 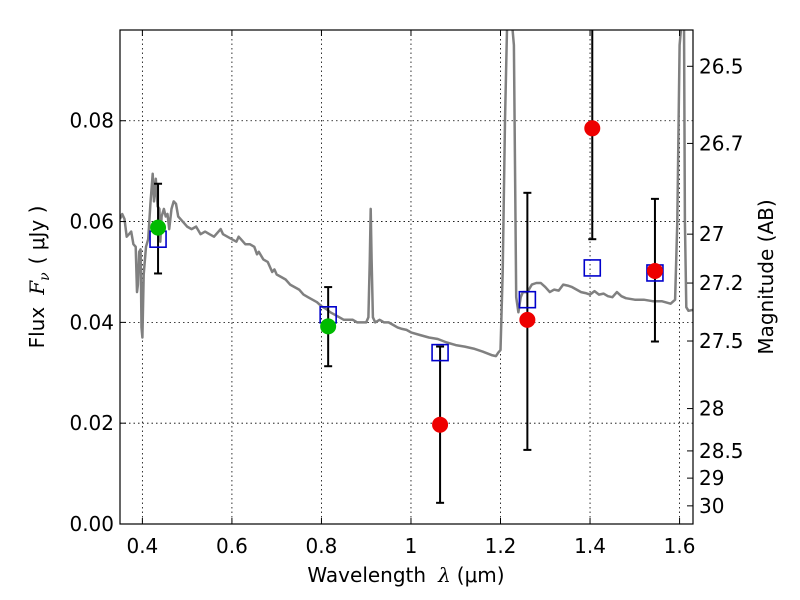 I want to click on y-tick-label: 0.08, so click(x=91, y=121).